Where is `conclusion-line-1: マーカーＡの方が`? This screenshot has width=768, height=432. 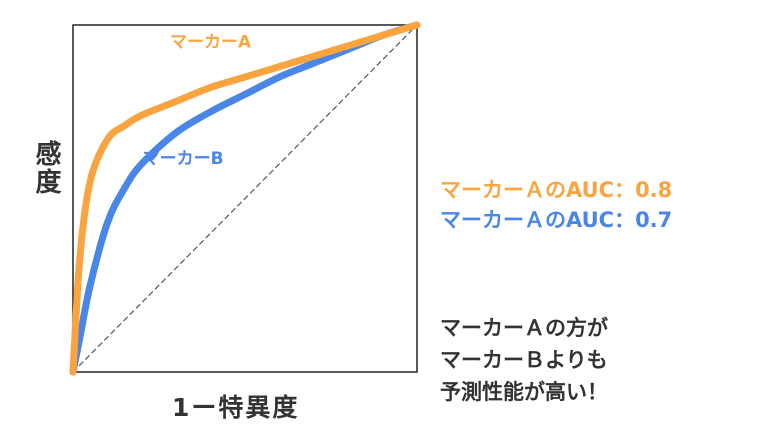 conclusion-line-1: マーカーＡの方が is located at coordinates (524, 328).